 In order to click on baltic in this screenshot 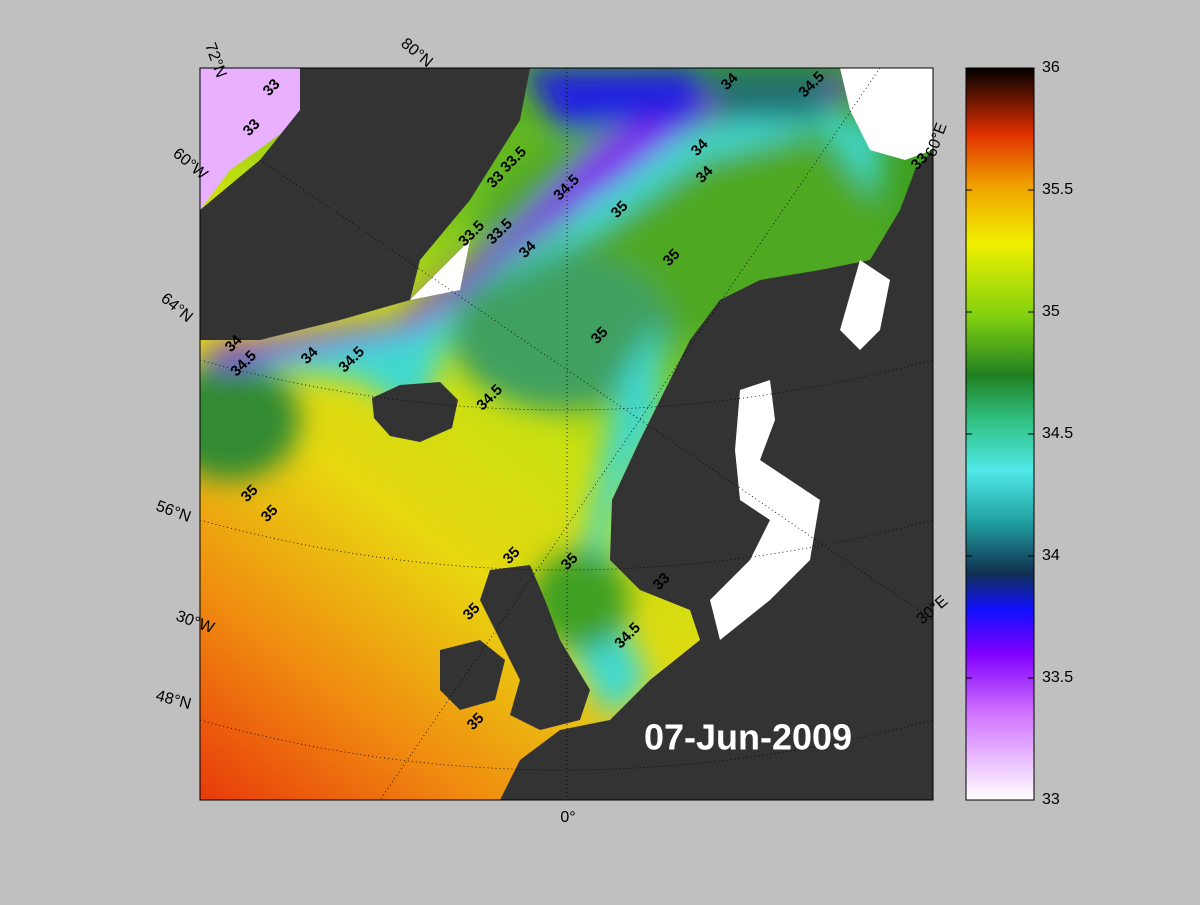, I will do `click(765, 510)`.